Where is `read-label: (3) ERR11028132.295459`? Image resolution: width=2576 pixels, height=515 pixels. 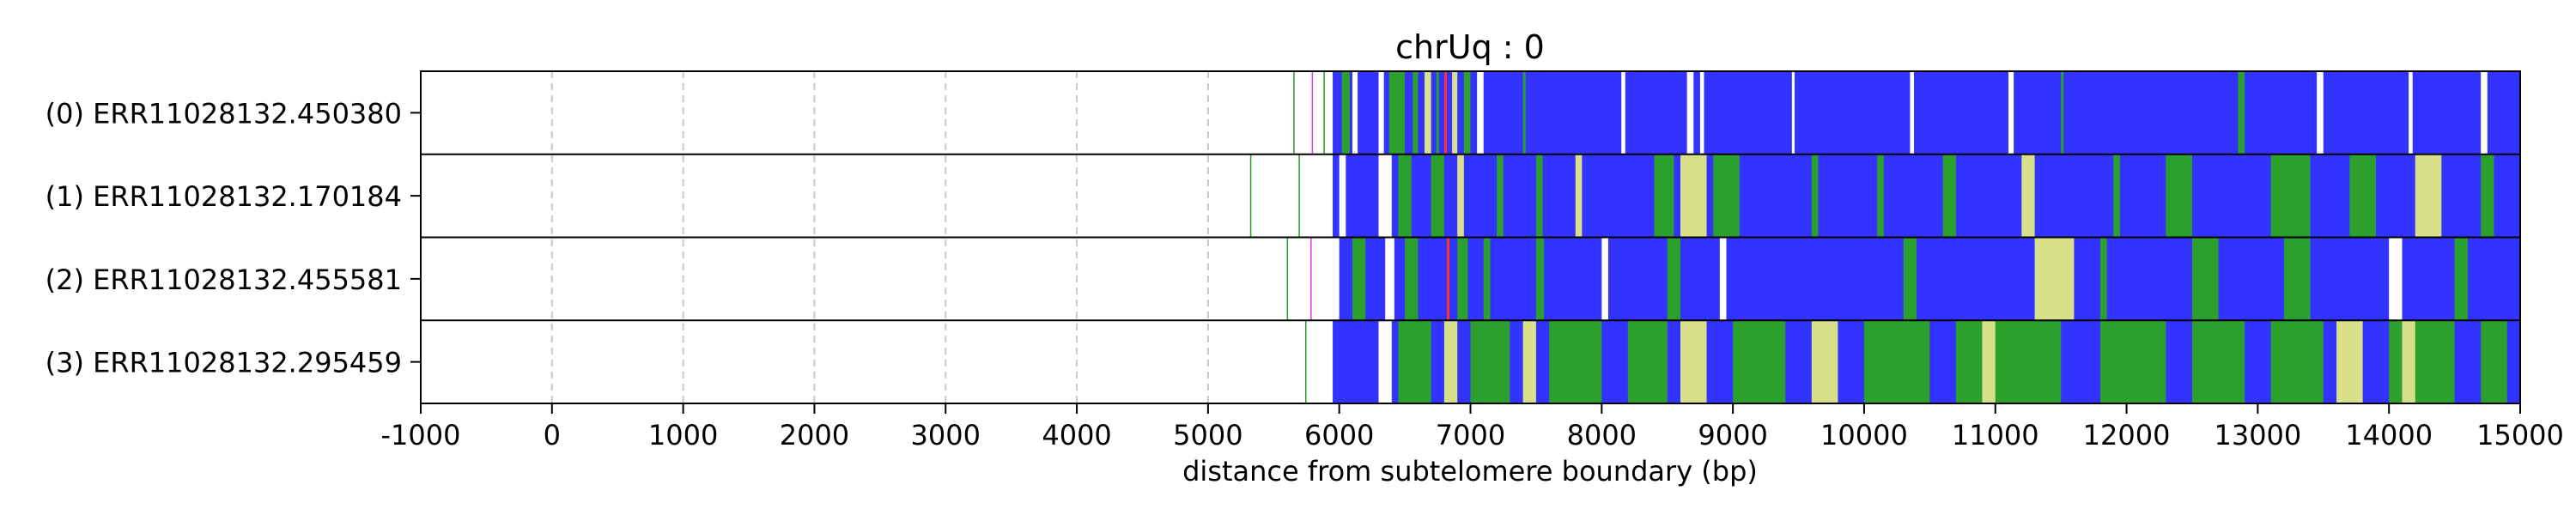
read-label: (3) ERR11028132.295459 is located at coordinates (224, 363).